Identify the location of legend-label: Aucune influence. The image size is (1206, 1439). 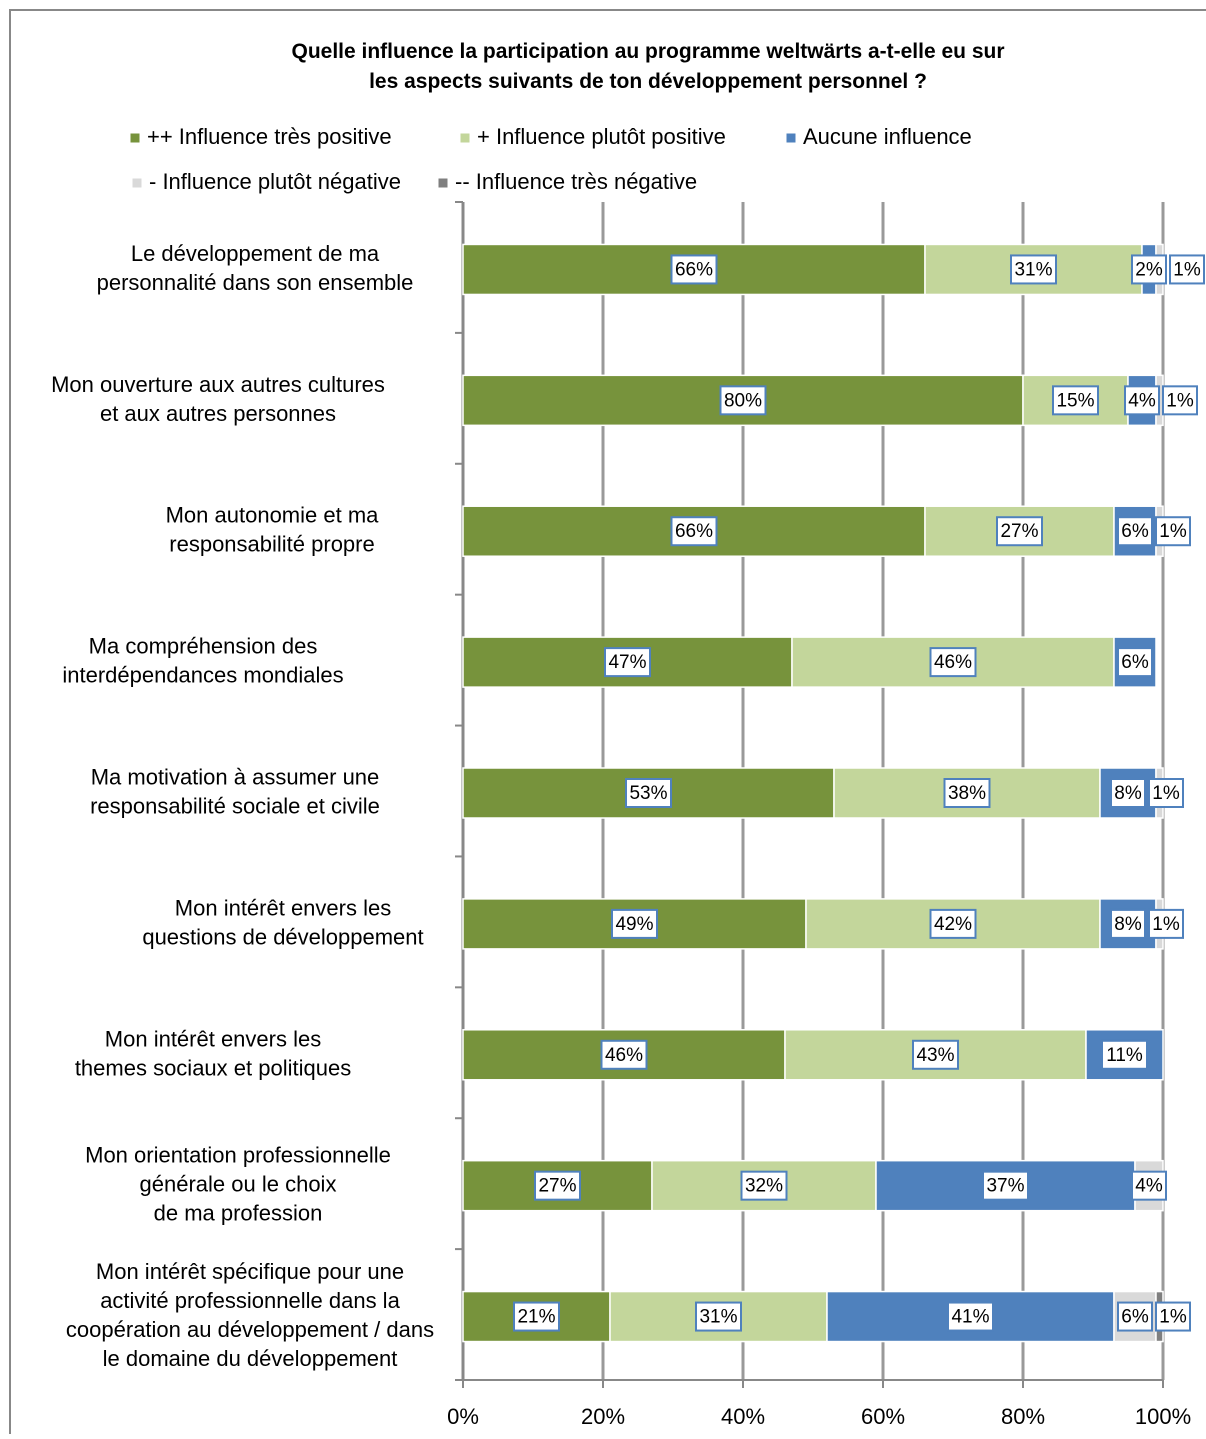
(887, 136).